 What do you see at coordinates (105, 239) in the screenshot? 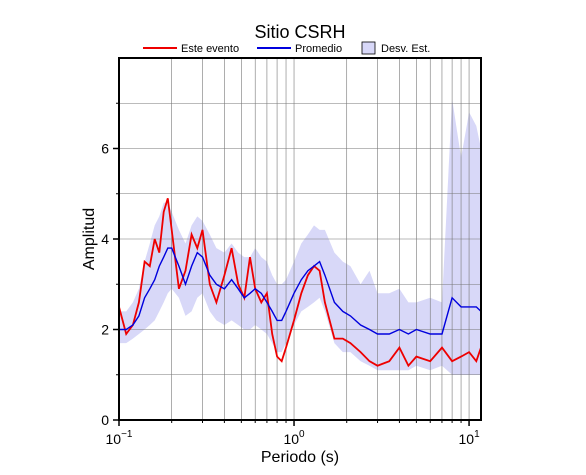
I see `y-tick-label: 4` at bounding box center [105, 239].